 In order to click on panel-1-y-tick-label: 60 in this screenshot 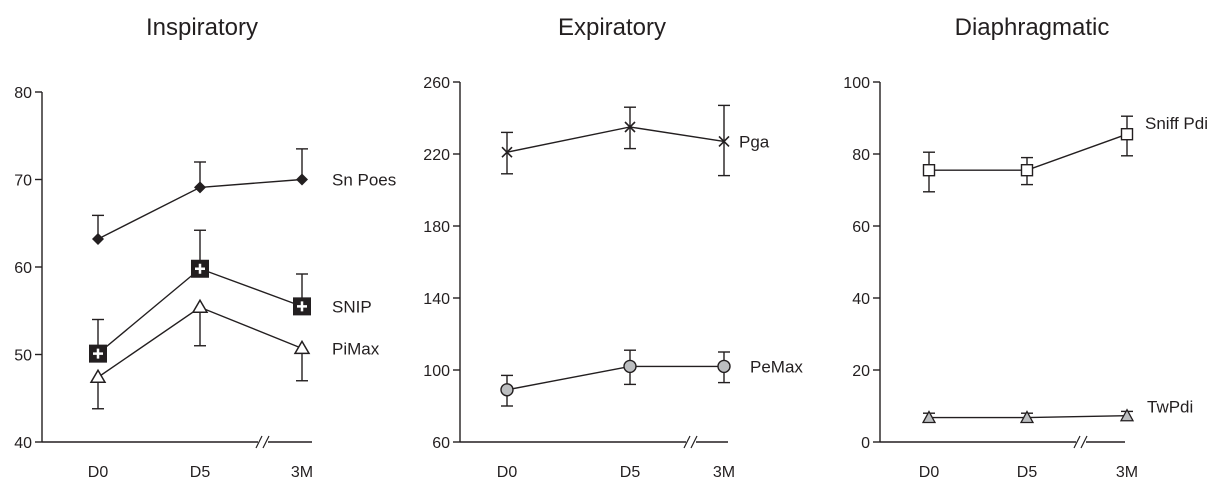, I will do `click(23, 268)`.